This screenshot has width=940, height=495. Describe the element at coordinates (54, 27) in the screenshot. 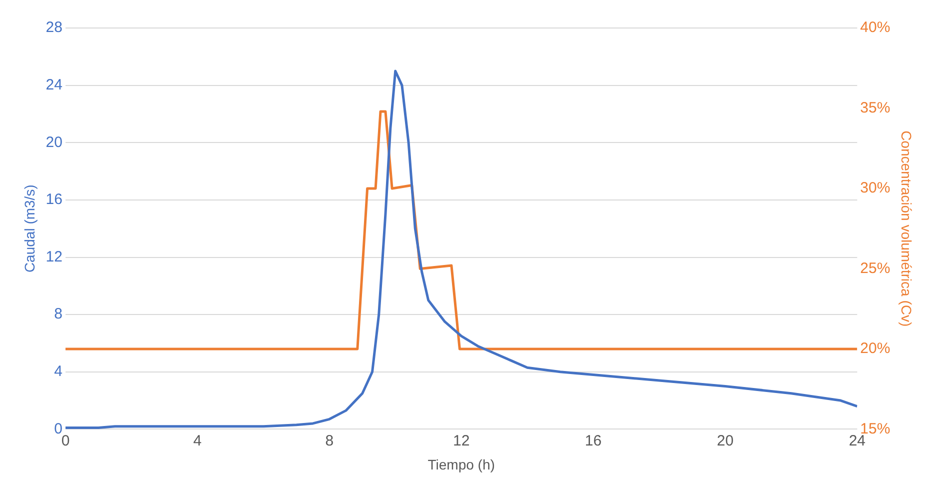

I see `y-tick-label: 28` at that location.